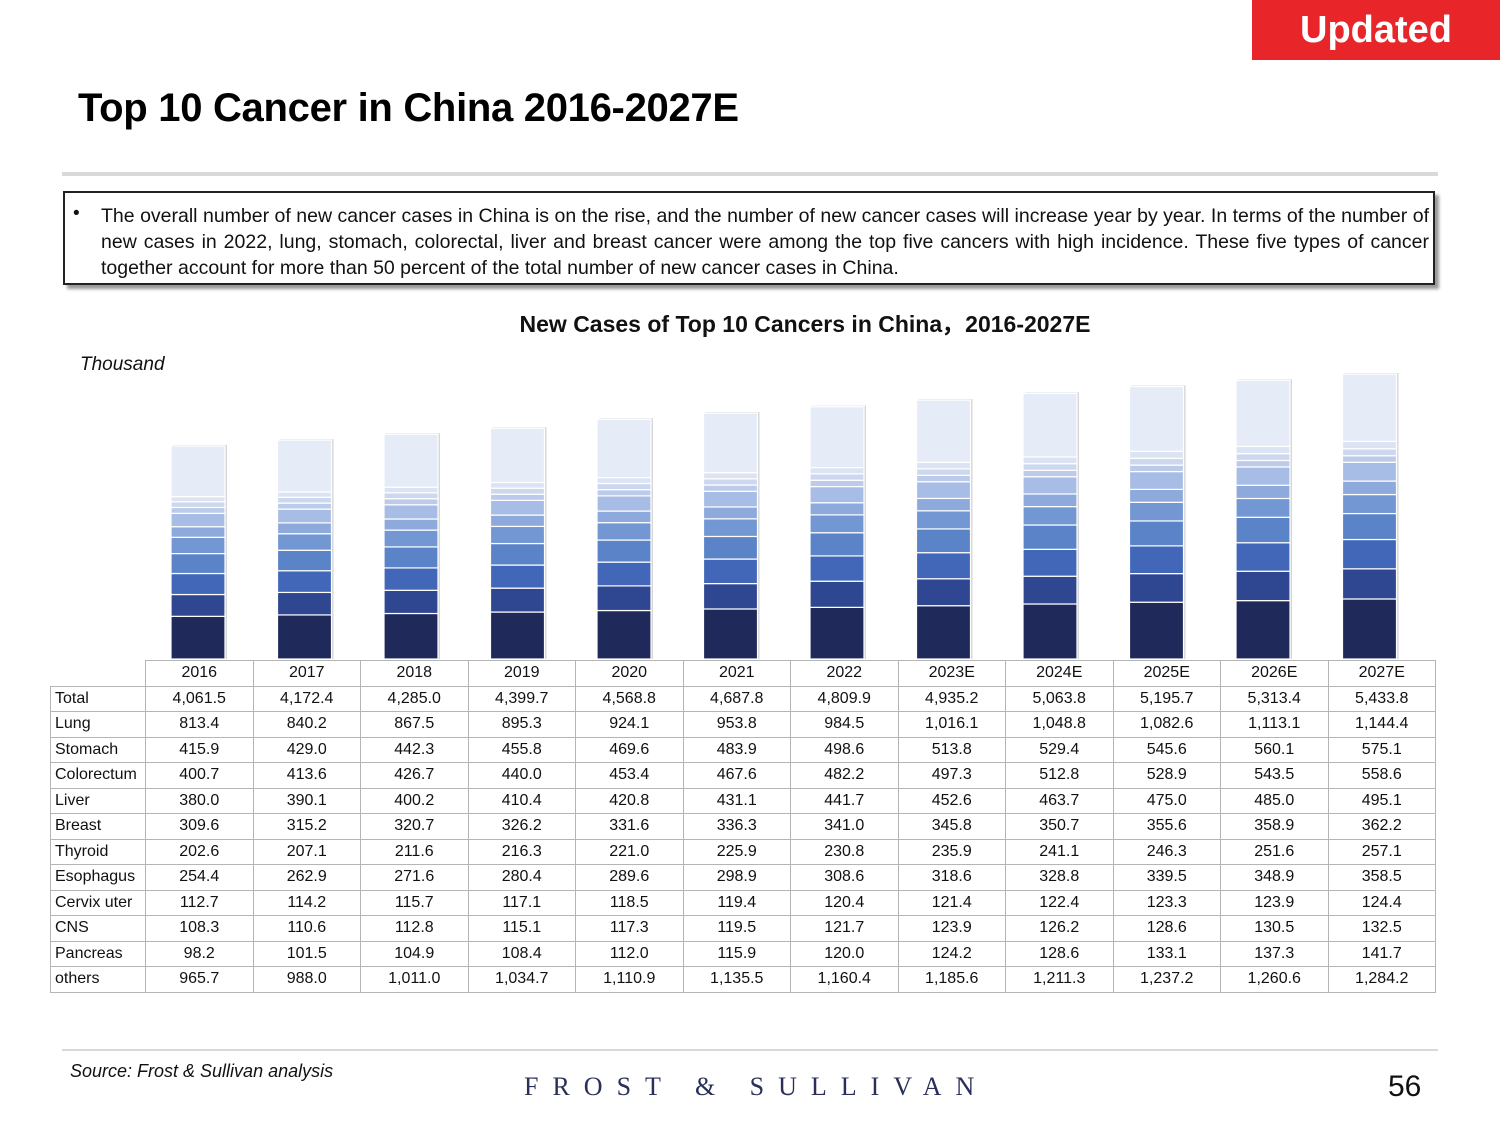  Describe the element at coordinates (1050, 537) in the screenshot. I see `bar-segment-liver-2024e` at that location.